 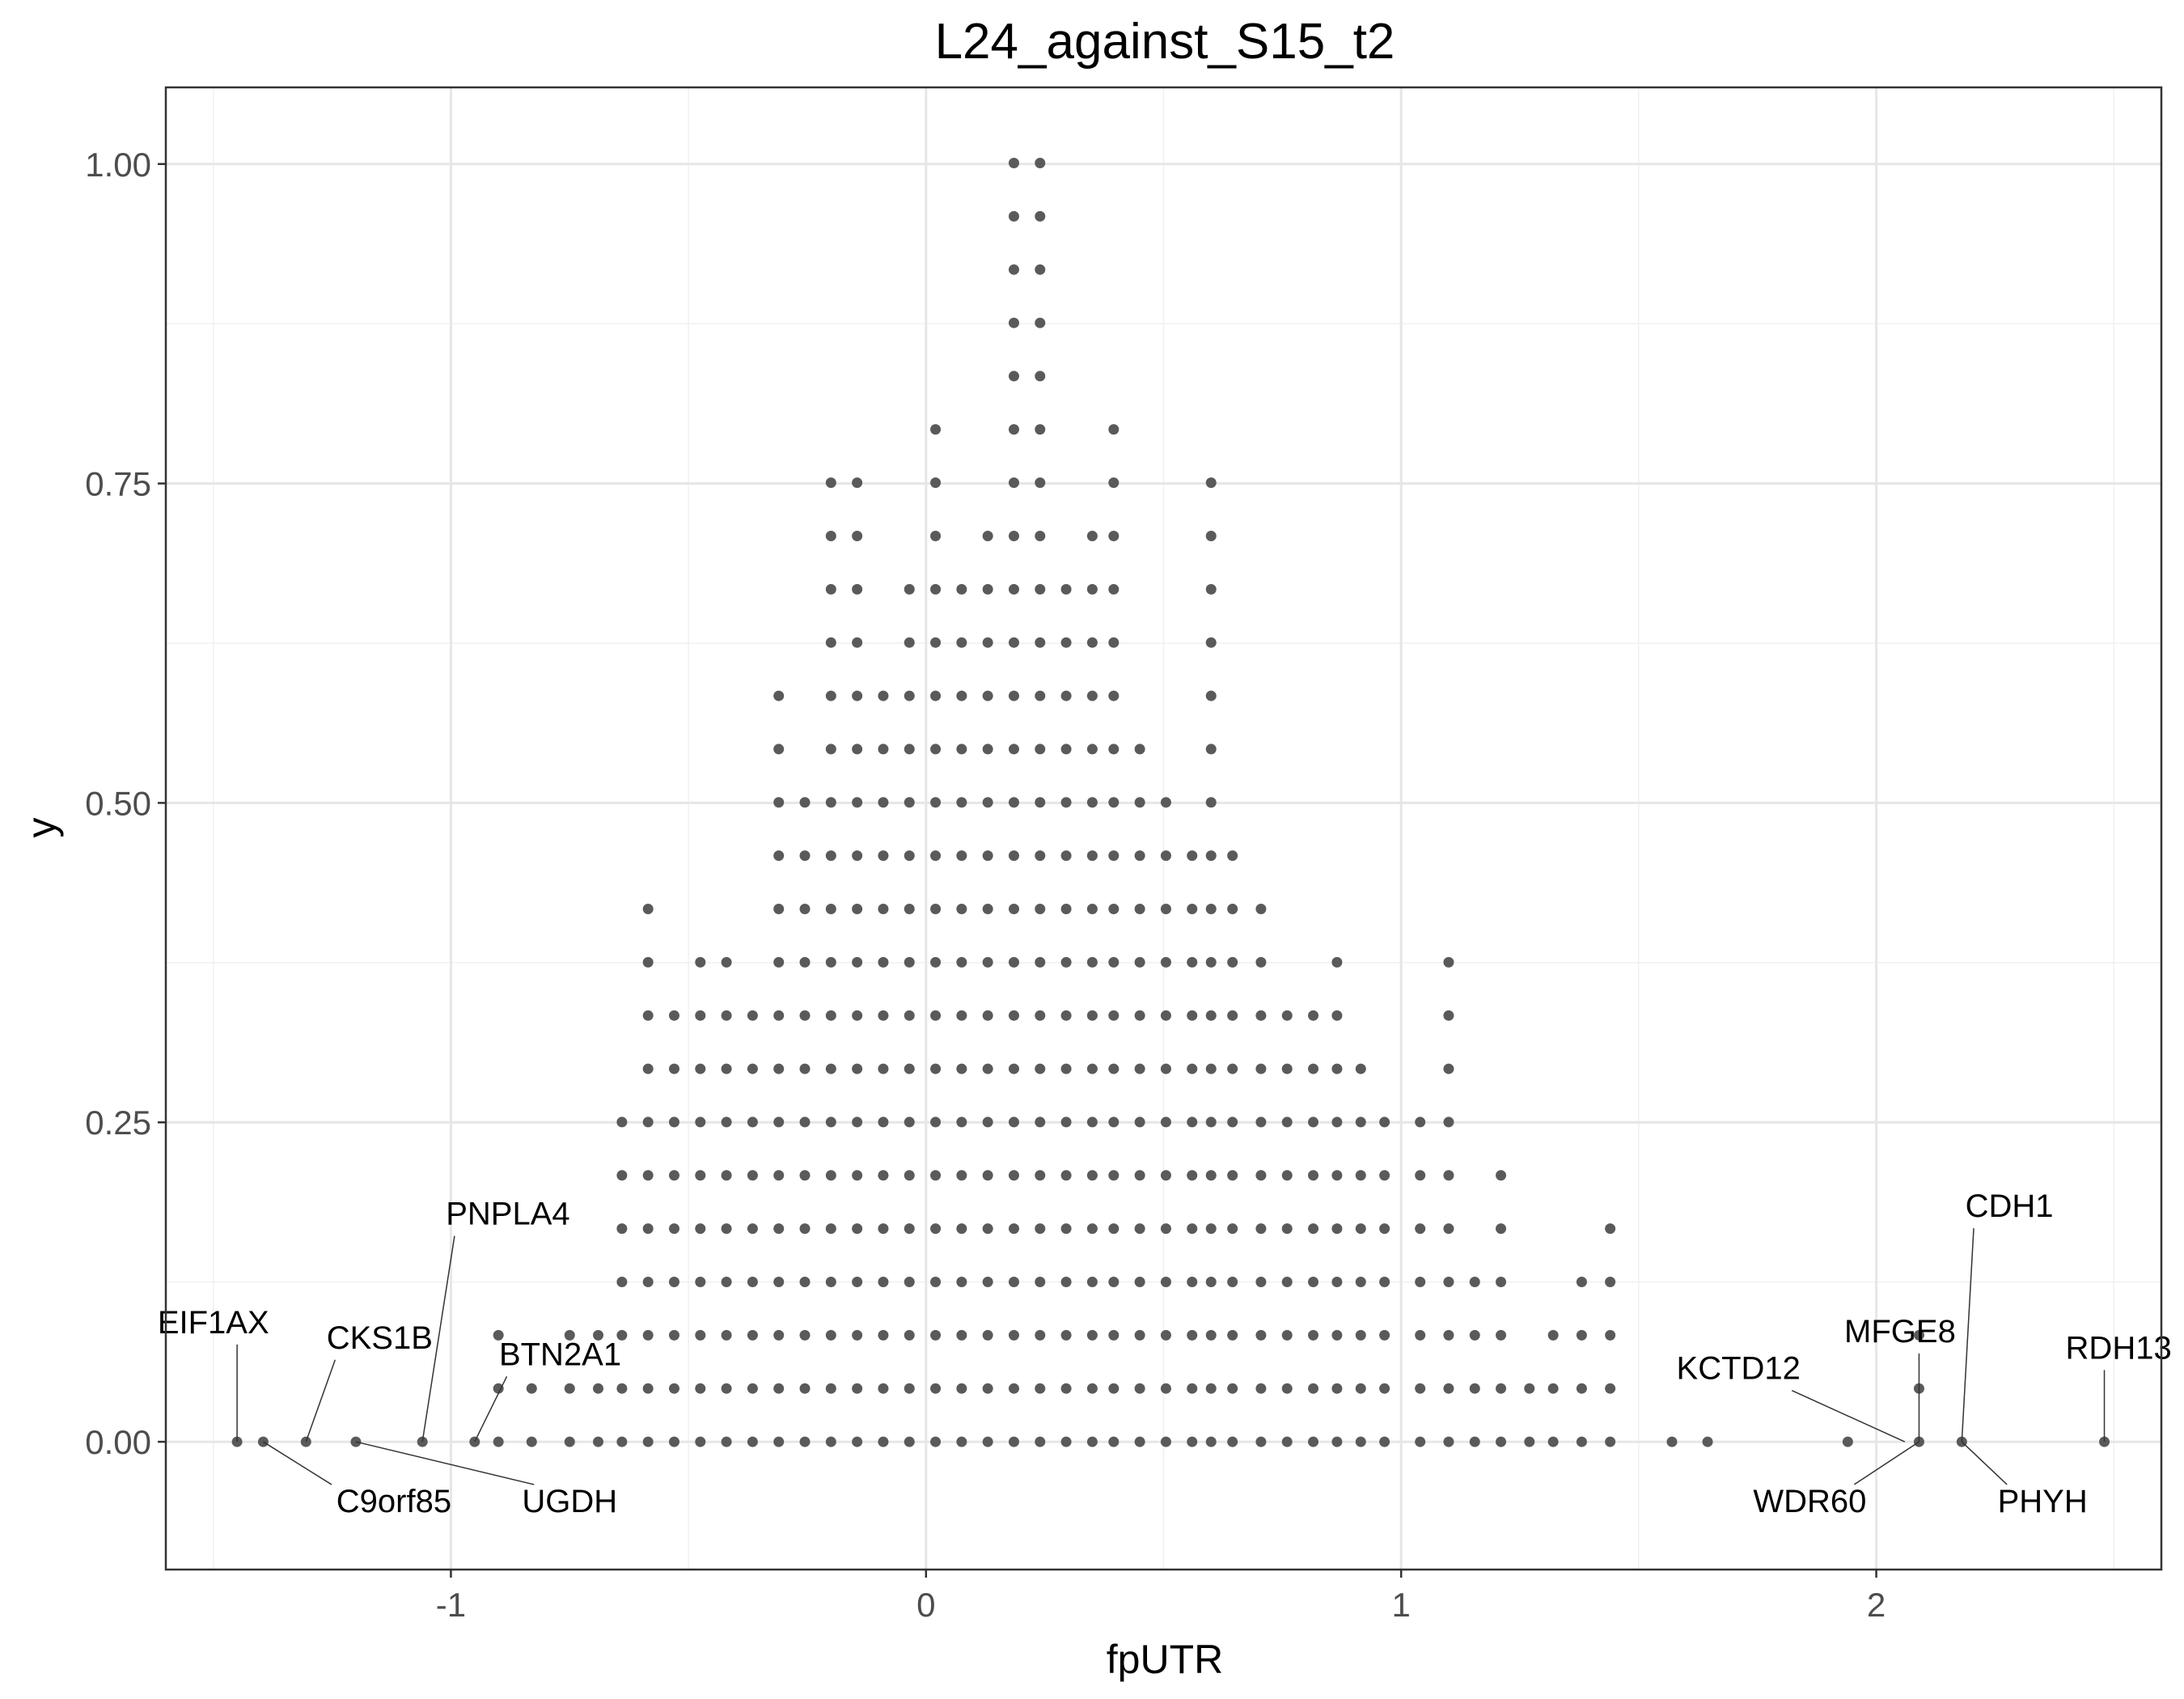 What do you see at coordinates (569, 1501) in the screenshot?
I see `gene-label: UGDH` at bounding box center [569, 1501].